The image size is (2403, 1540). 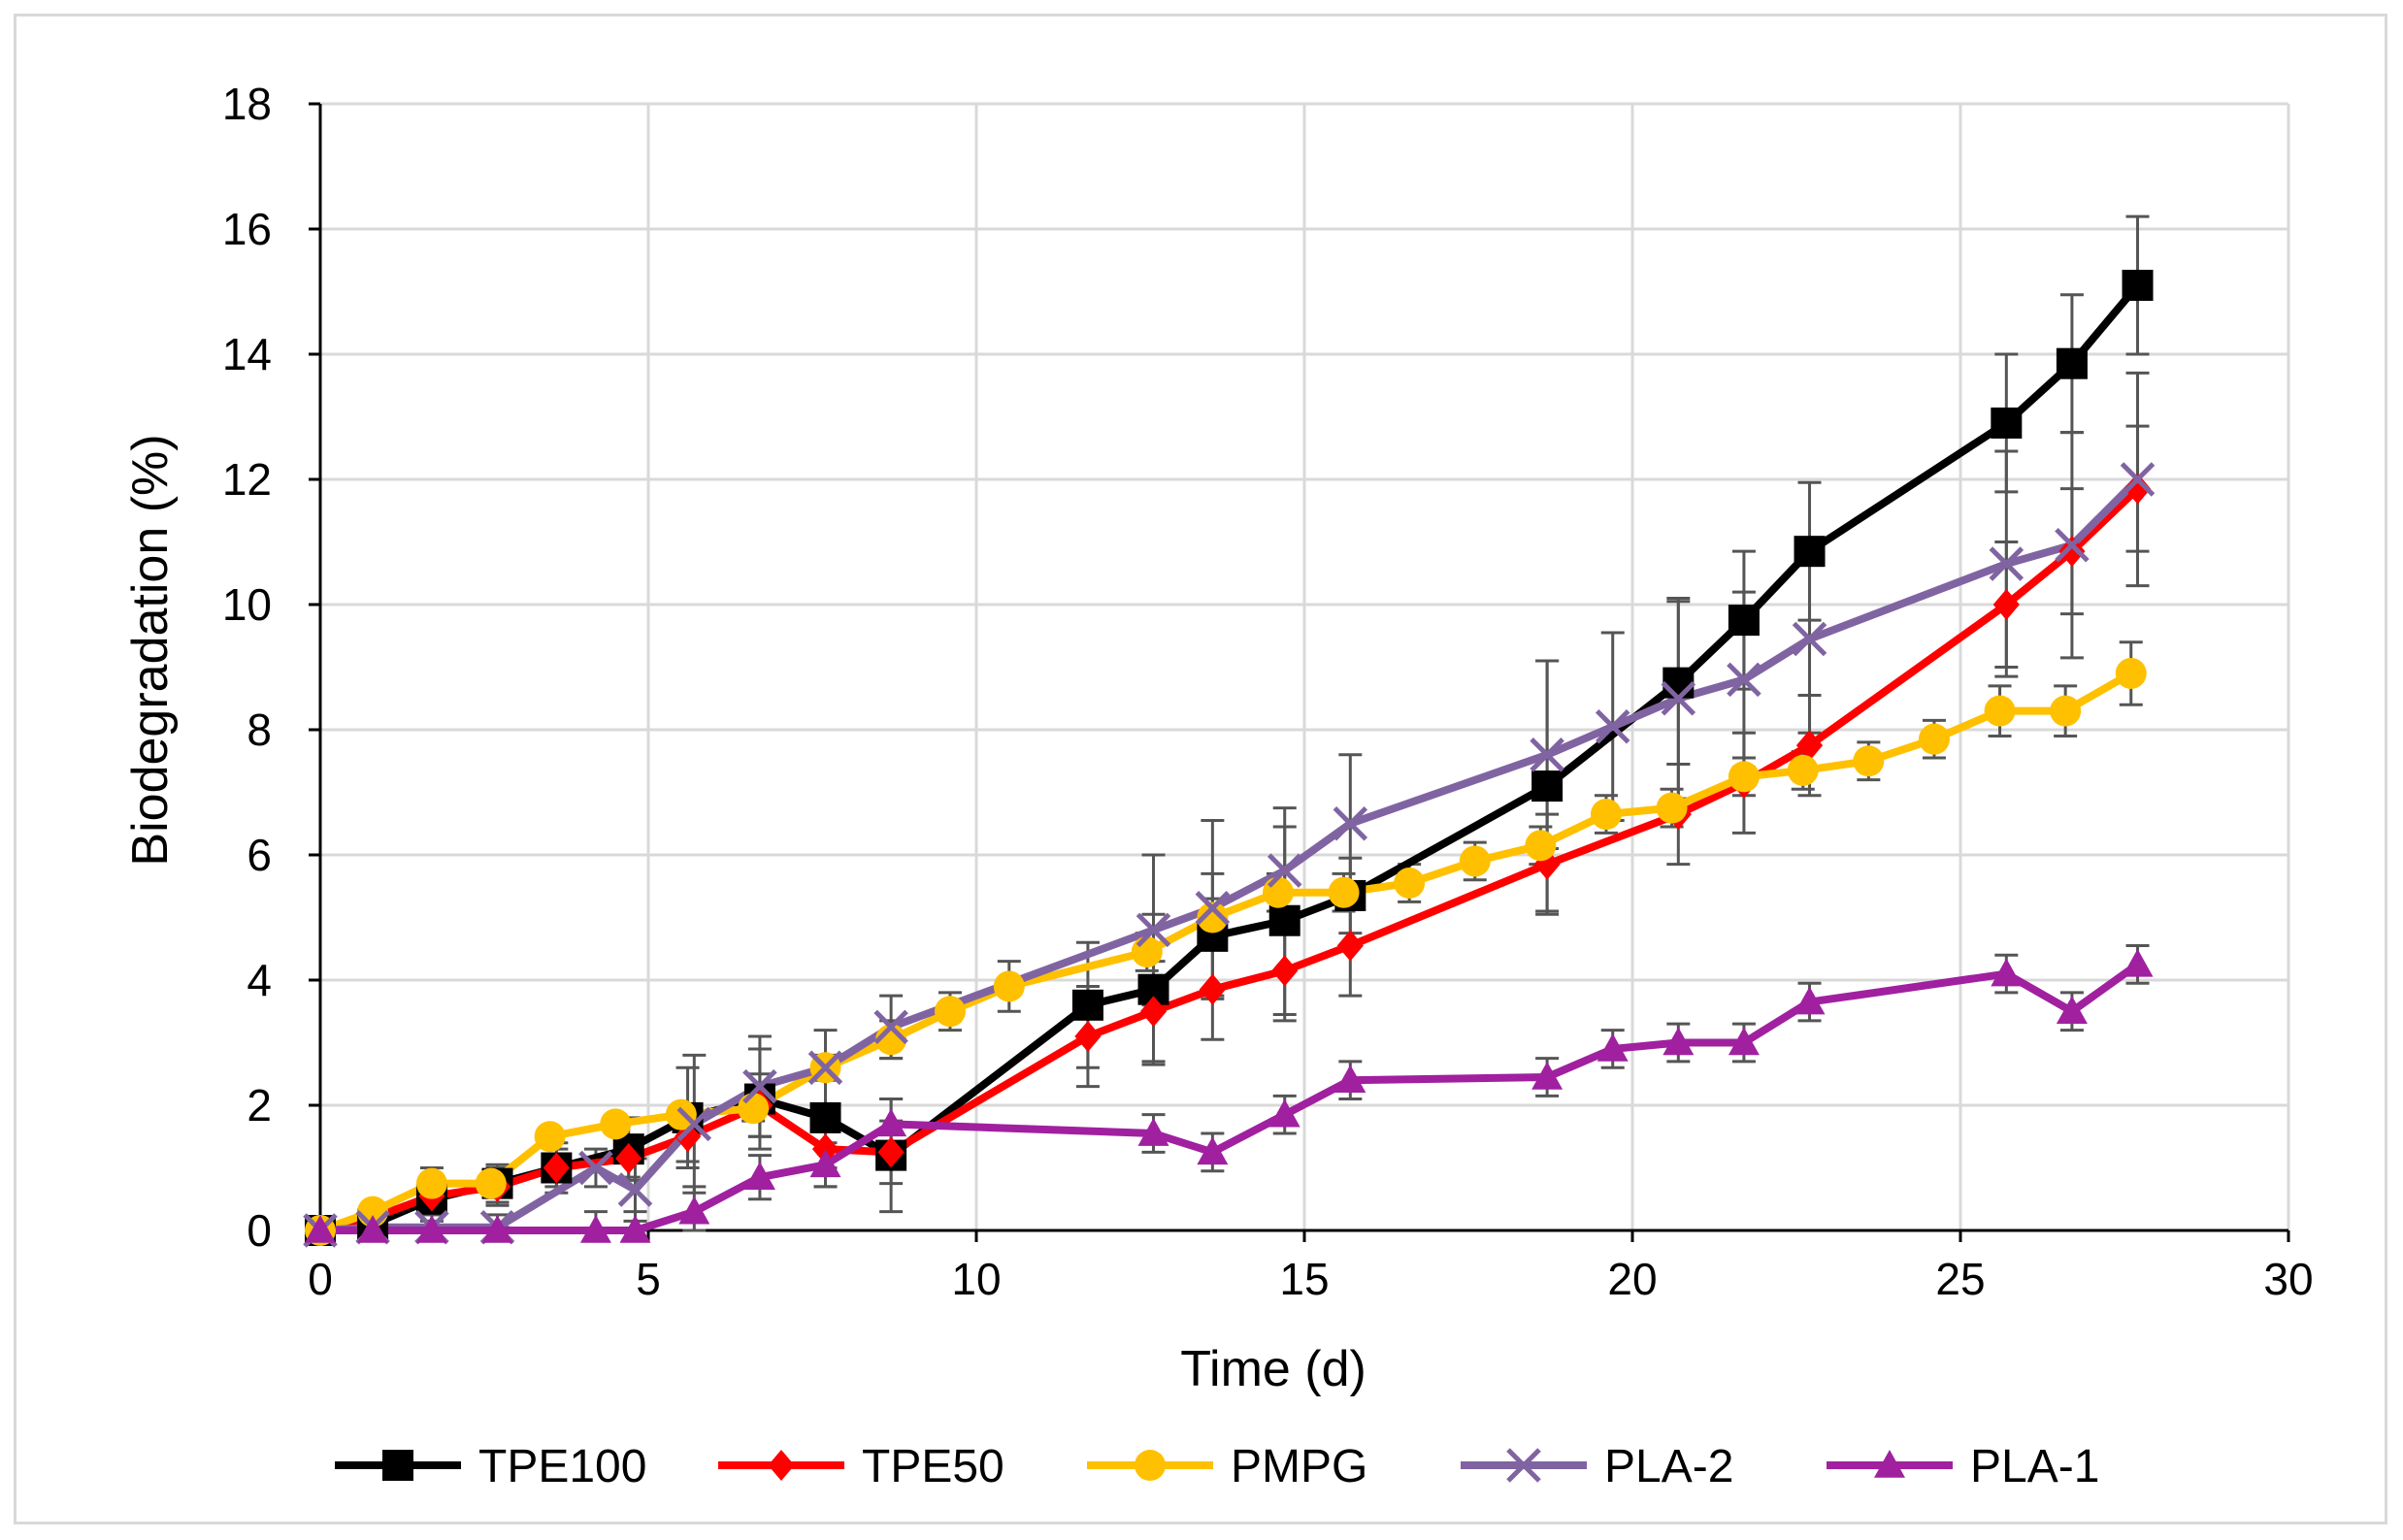 What do you see at coordinates (247, 104) in the screenshot?
I see `y-tick-label: 18` at bounding box center [247, 104].